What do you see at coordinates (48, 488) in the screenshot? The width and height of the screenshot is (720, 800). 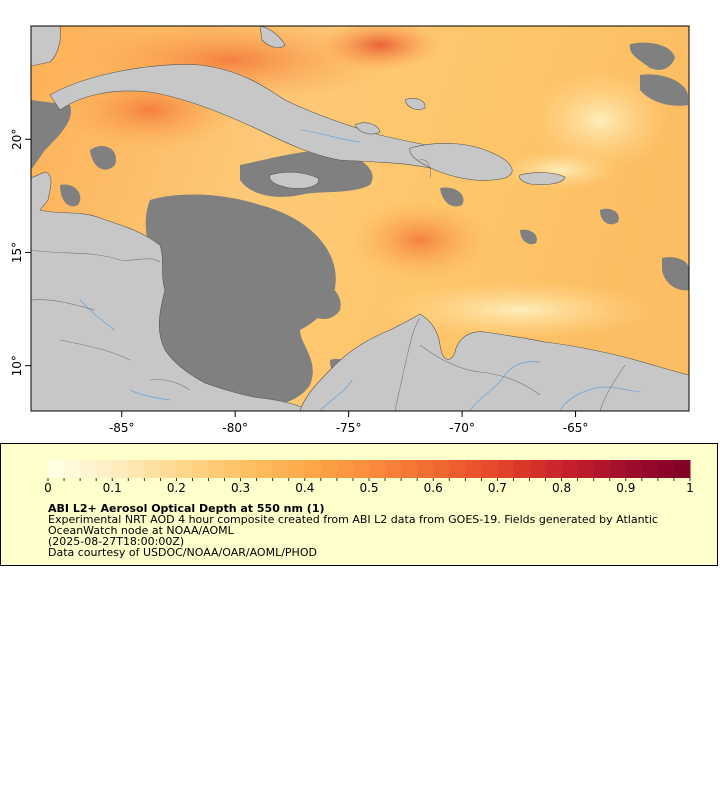 I see `colorbar-tick-label: 0` at bounding box center [48, 488].